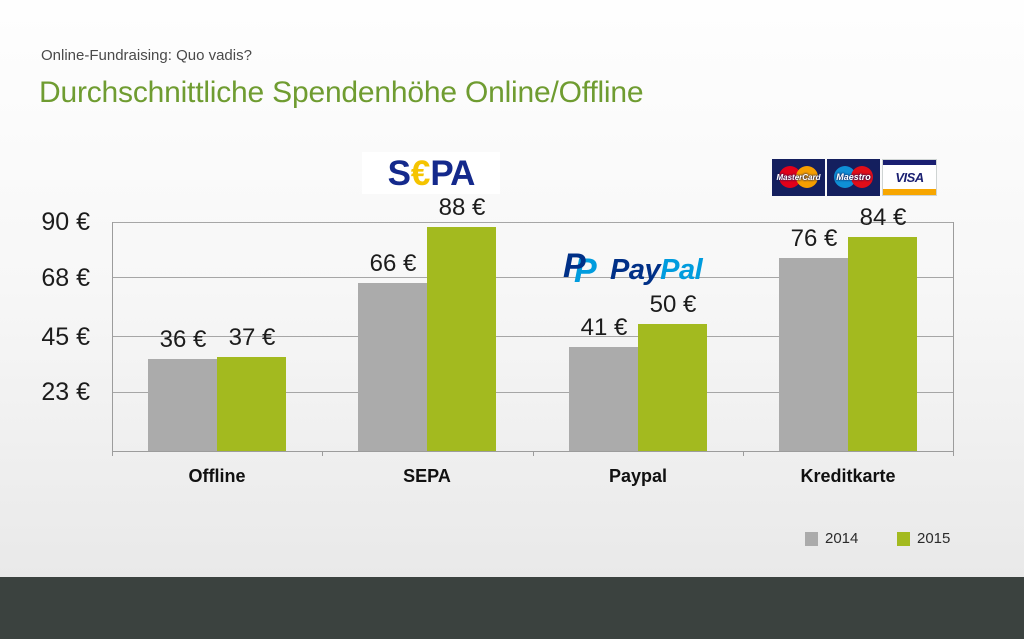  What do you see at coordinates (934, 538) in the screenshot?
I see `legend-label-2015: 2015` at bounding box center [934, 538].